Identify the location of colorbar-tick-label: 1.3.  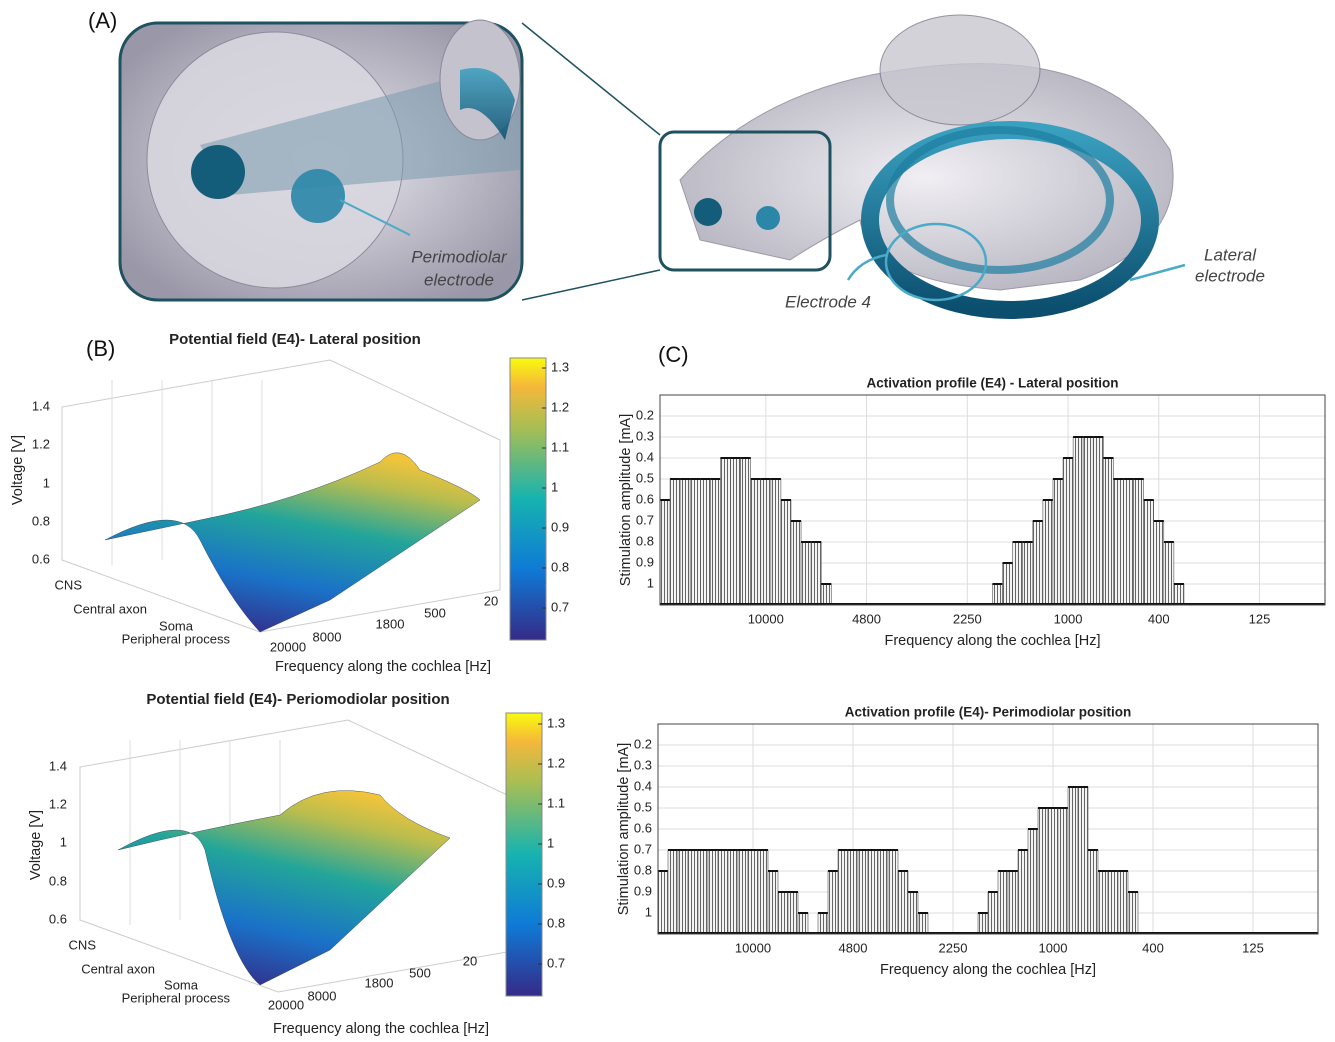
(556, 722).